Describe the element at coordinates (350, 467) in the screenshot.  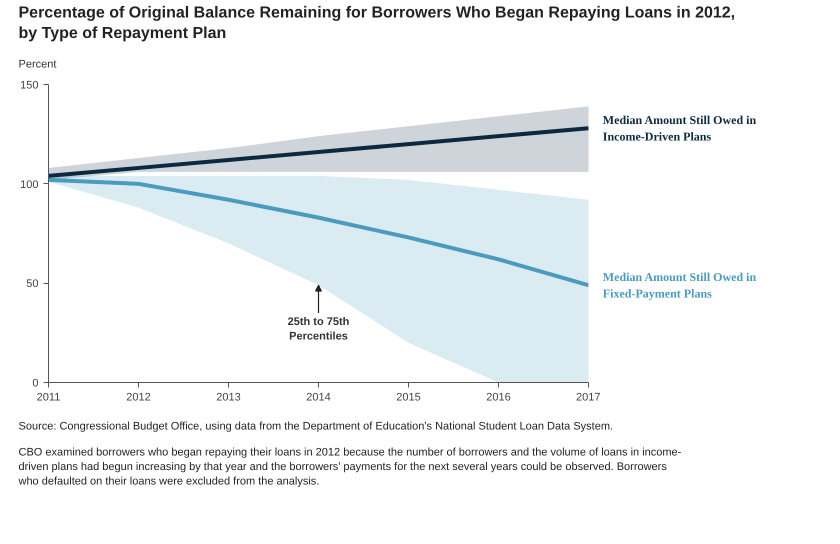
I see `text: CBO examined borrowers who began repaying their loans in 2012 because the number of borrowers and the volume of loans in income-driven plans had begun increasing by that year and the borrowers’ payments for the next several years could be observed. Borrowers who defaulted on their loans were excluded from the analysis.` at that location.